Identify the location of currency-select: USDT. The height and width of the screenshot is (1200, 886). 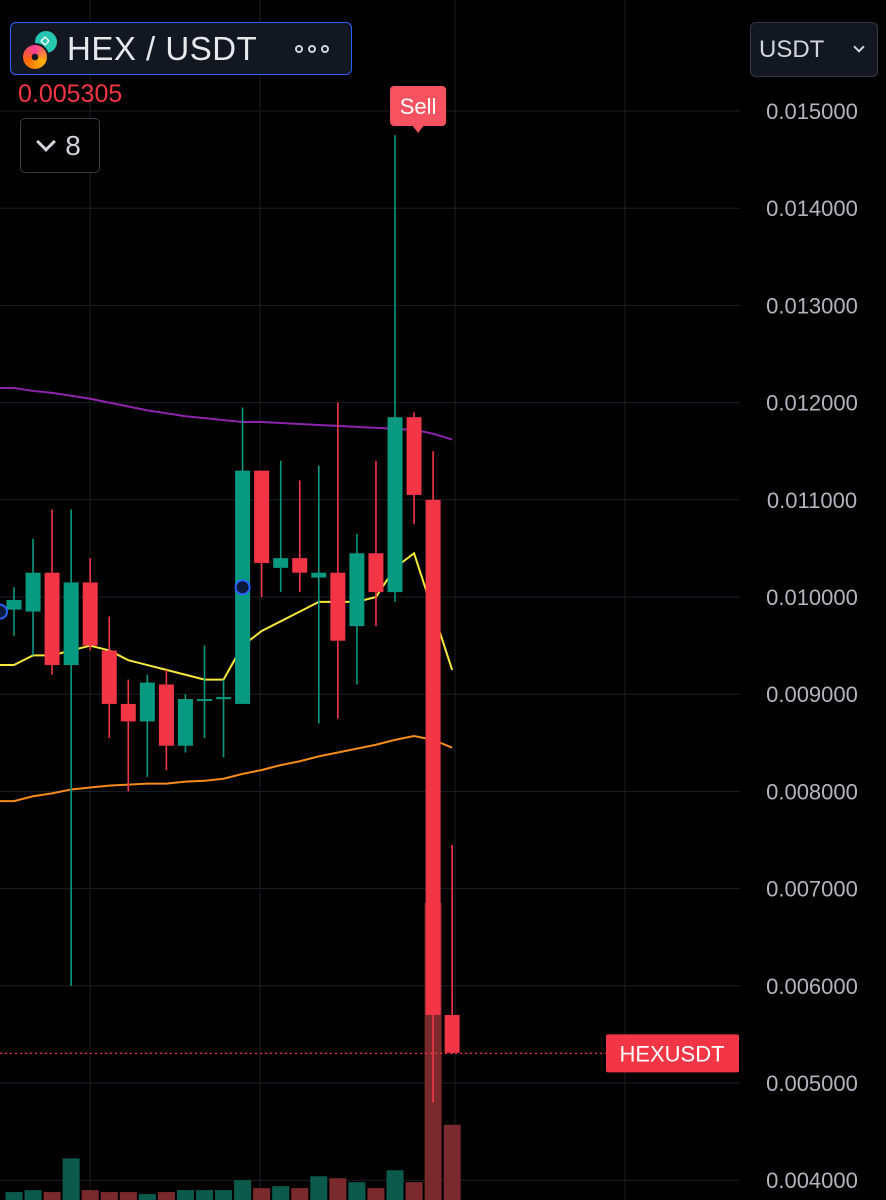
(814, 49).